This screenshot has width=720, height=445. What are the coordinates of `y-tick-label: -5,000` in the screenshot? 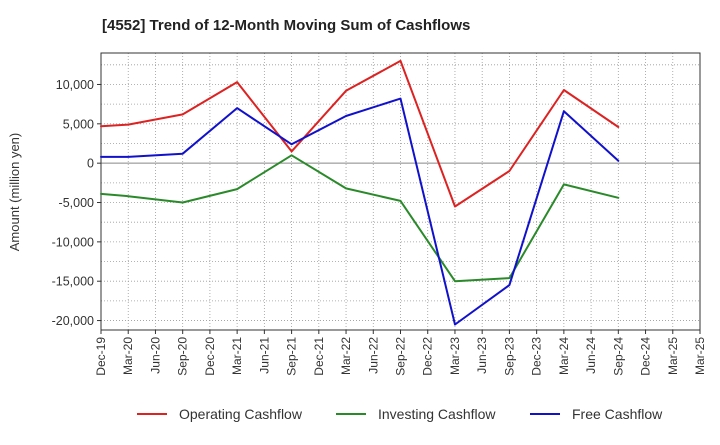 It's located at (76, 203).